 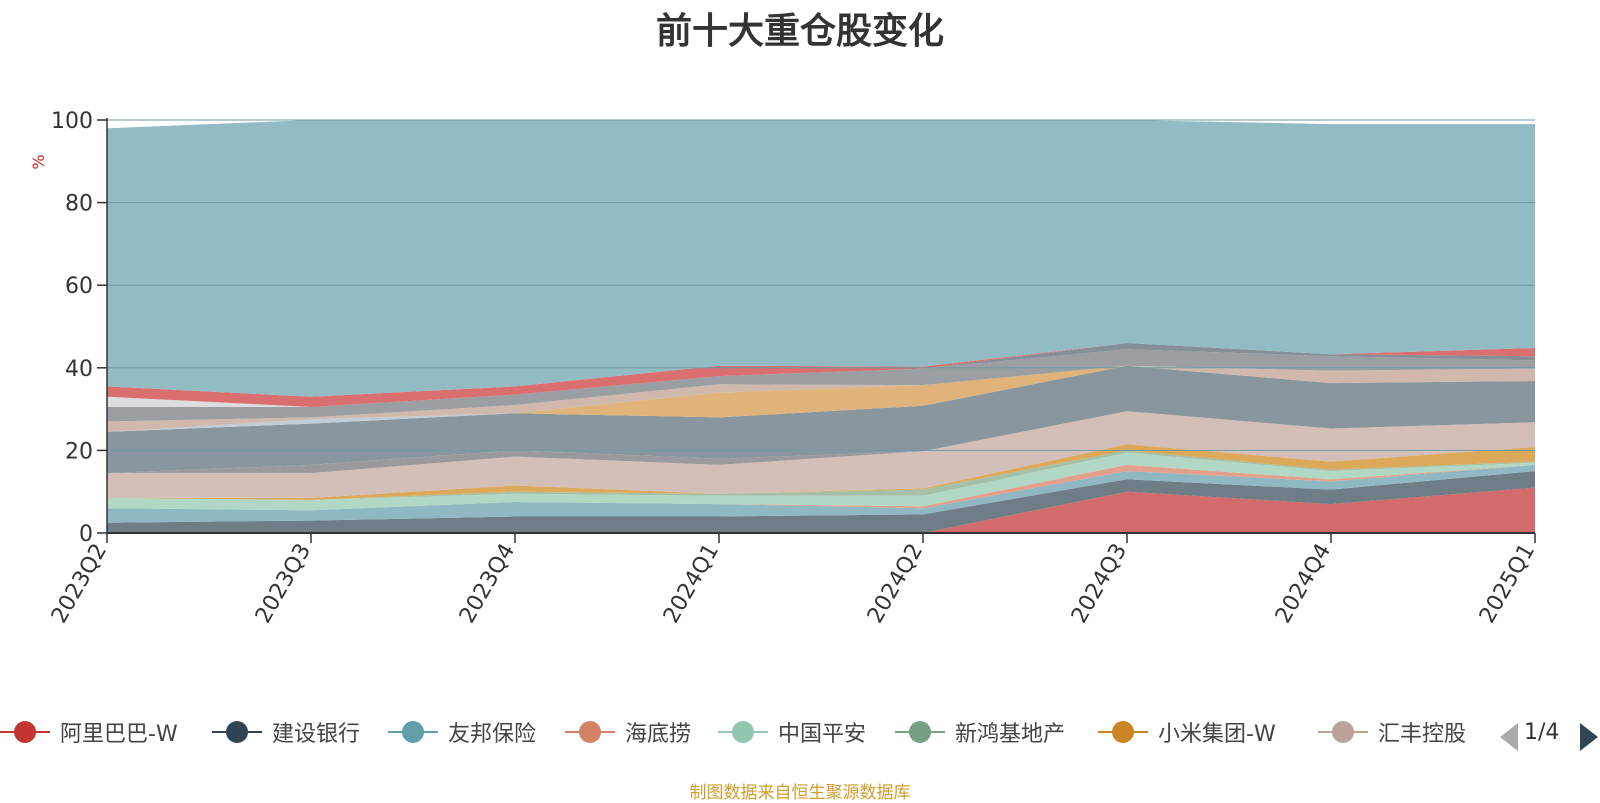 I want to click on chart-title: 前十大重仓股变化, so click(x=799, y=31).